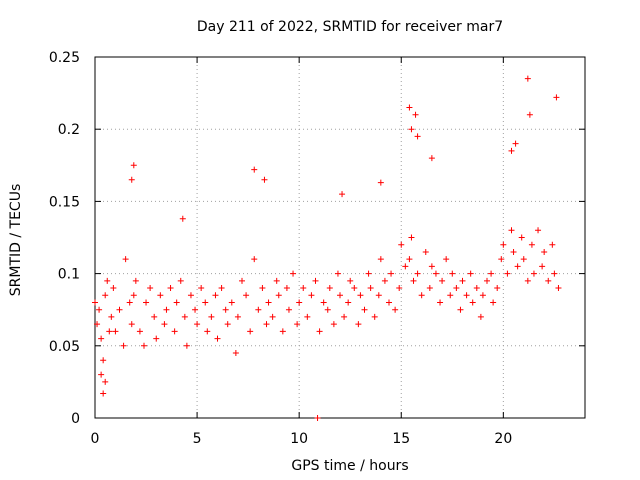 Image resolution: width=640 pixels, height=480 pixels. I want to click on y-tick-label: 0, so click(75, 419).